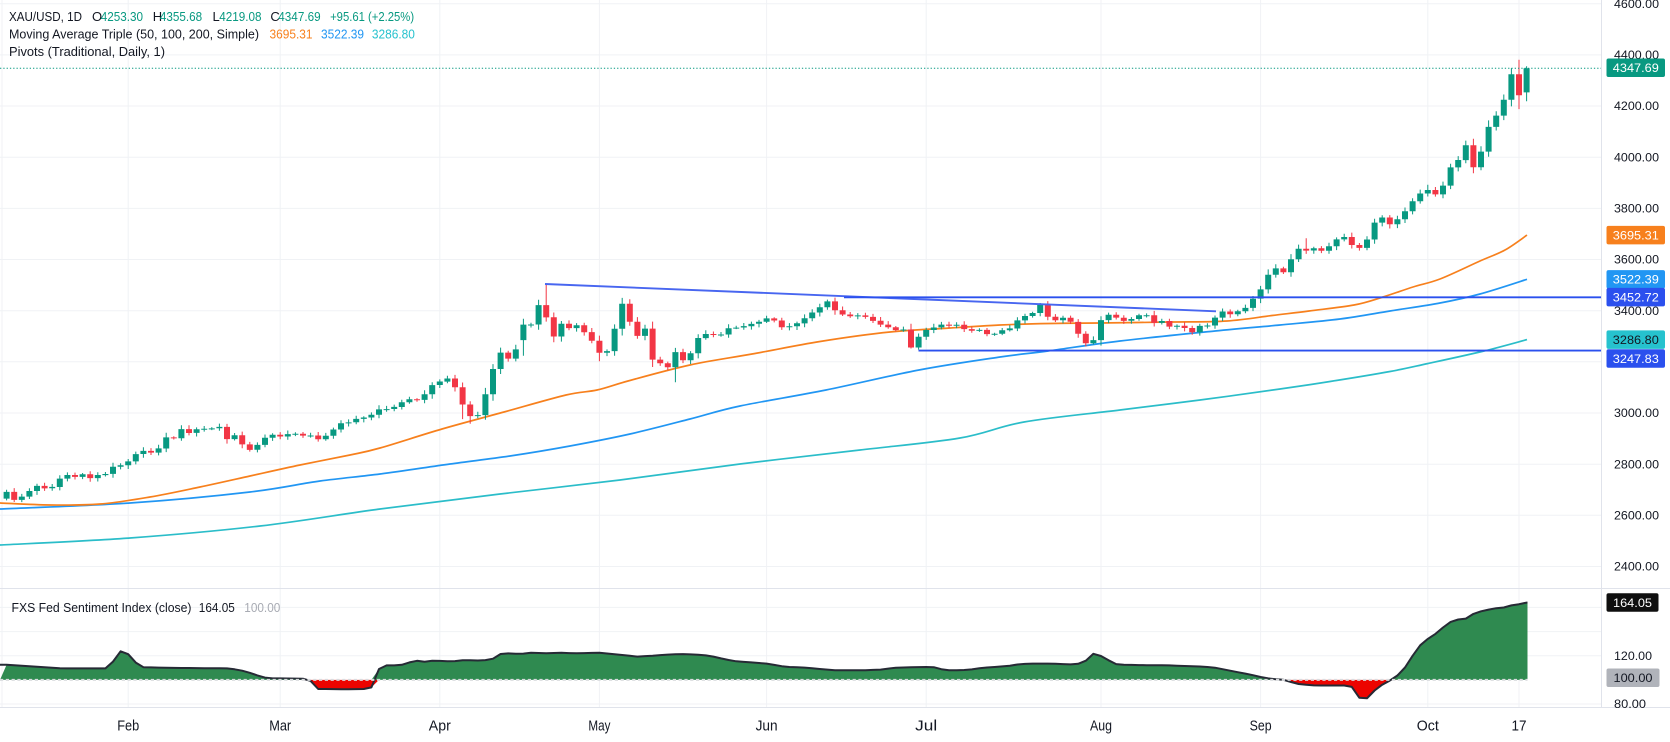  Describe the element at coordinates (599, 726) in the screenshot. I see `svg-text: May` at that location.